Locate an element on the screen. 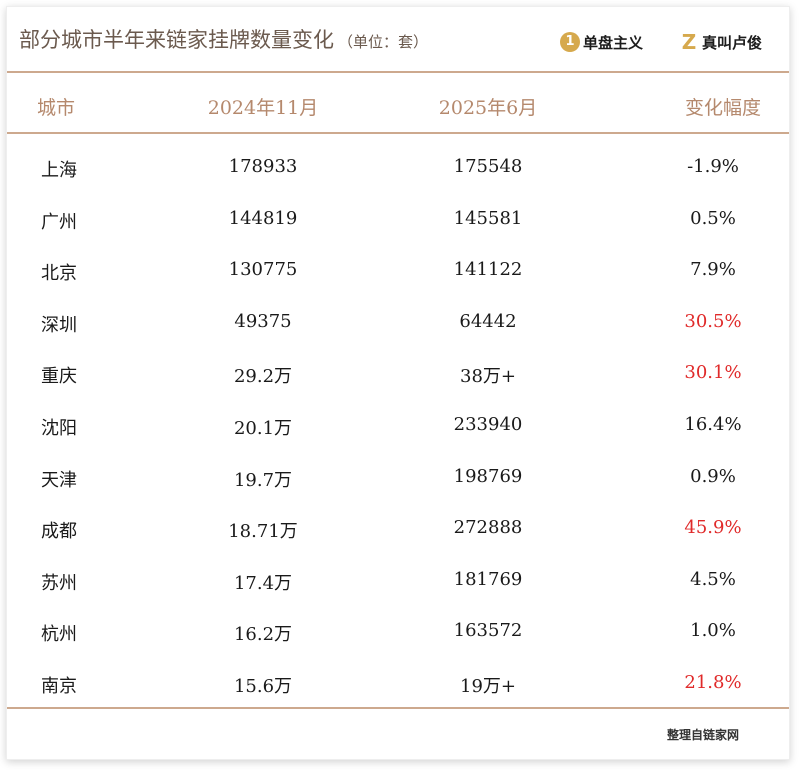  page-title: 部分城市半年来链家挂牌数量变化 （单位：套） is located at coordinates (223, 39).